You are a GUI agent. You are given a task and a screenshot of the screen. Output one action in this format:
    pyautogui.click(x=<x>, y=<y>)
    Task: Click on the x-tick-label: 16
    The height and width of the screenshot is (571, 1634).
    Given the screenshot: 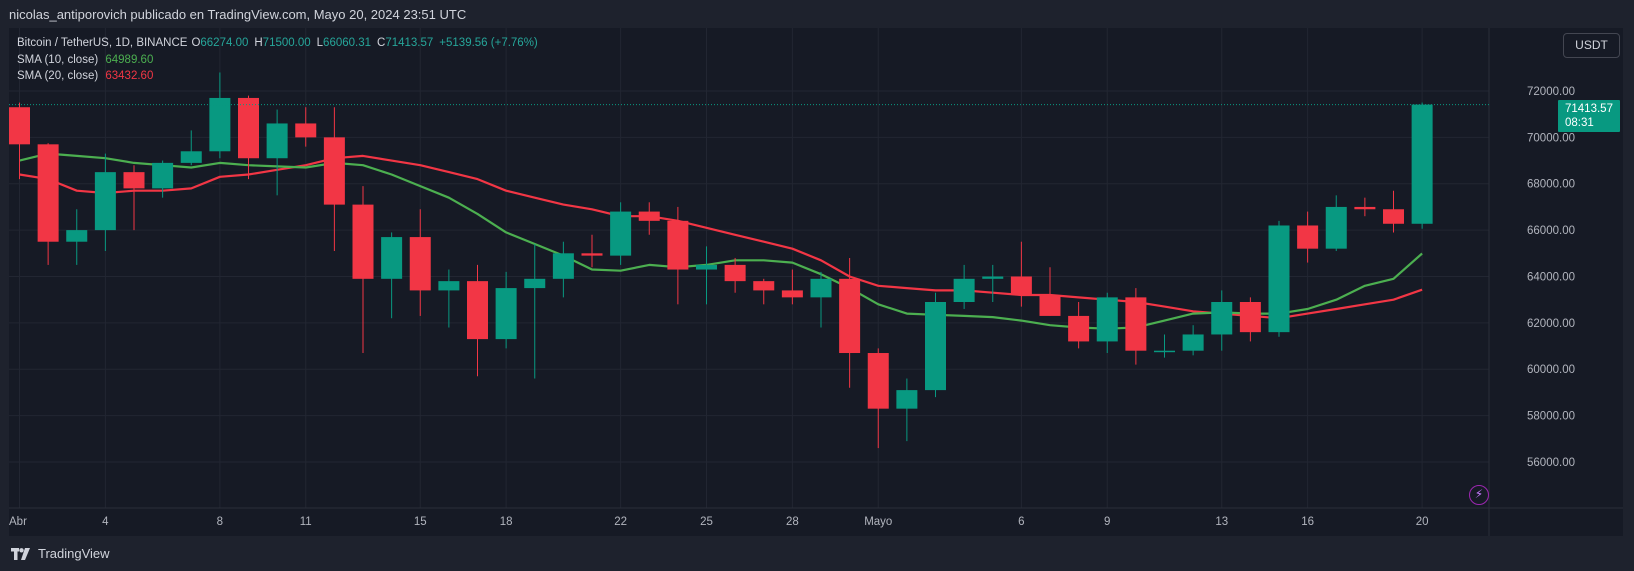 What is the action you would take?
    pyautogui.click(x=1307, y=522)
    